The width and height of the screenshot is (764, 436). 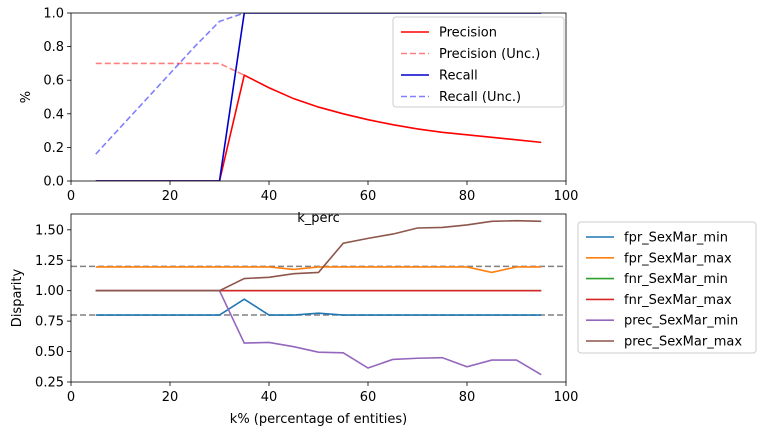 What do you see at coordinates (49, 230) in the screenshot?
I see `y-tick-label: 1.50` at bounding box center [49, 230].